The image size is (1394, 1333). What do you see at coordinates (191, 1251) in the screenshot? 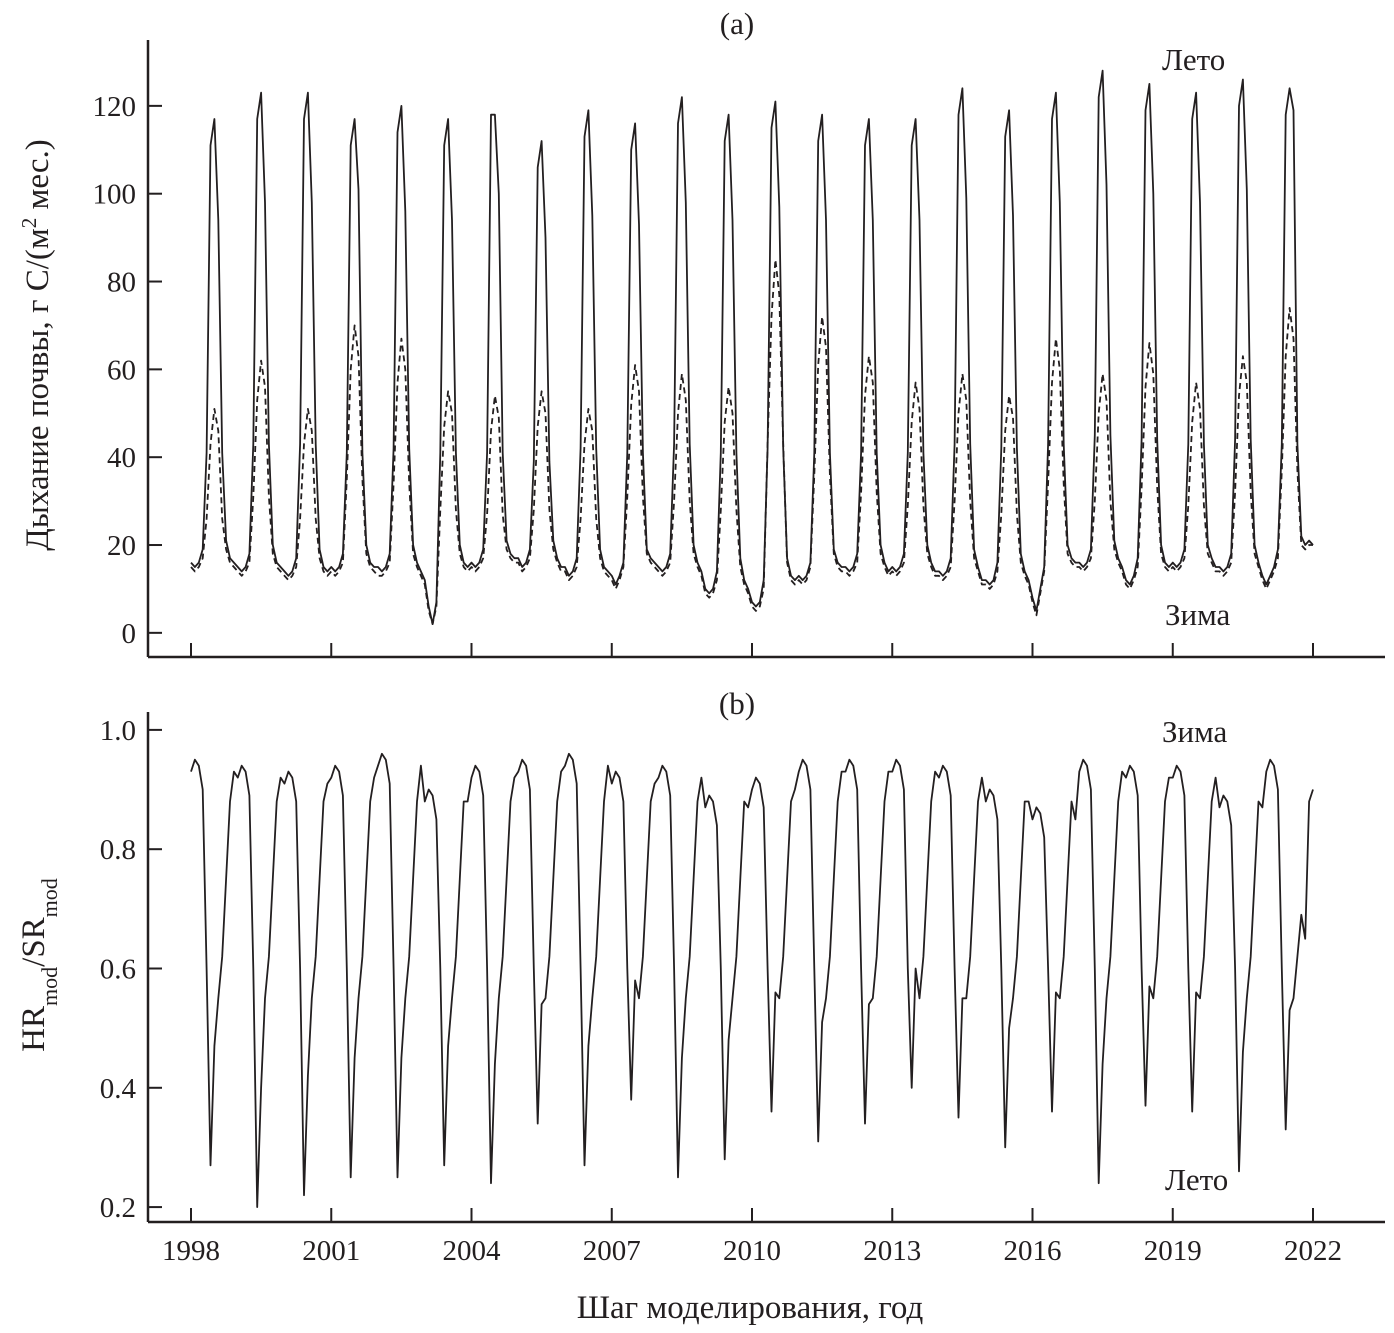
I see `x-tick-label: 1998` at bounding box center [191, 1251].